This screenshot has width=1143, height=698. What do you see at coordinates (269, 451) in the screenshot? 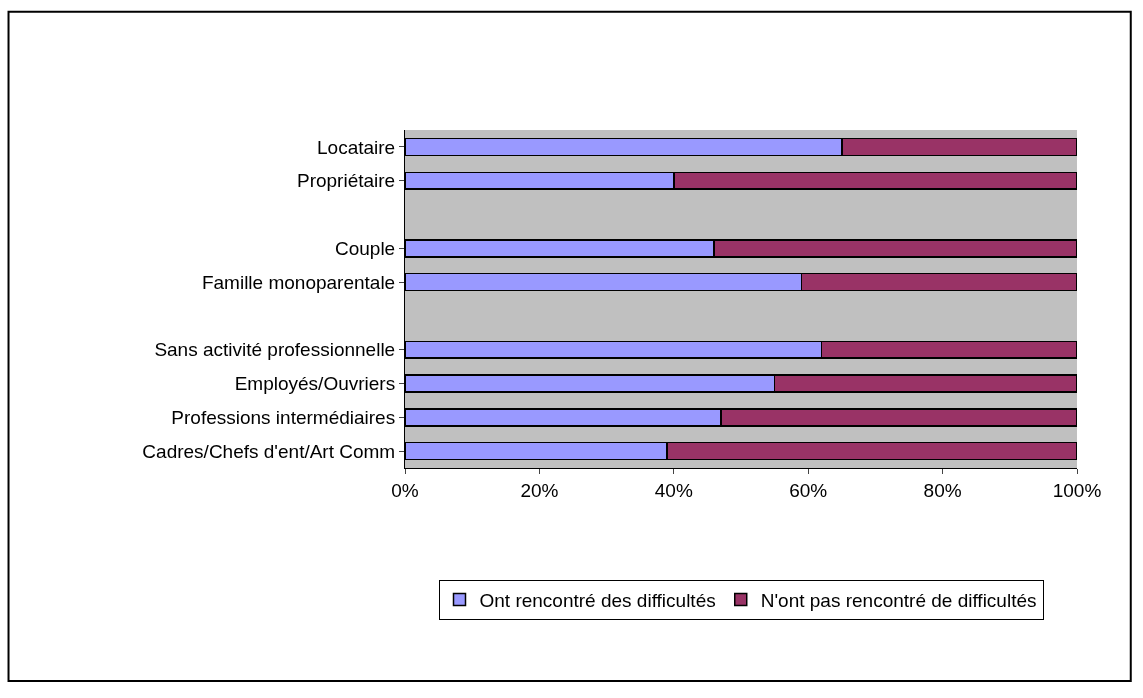
I see `y-tick-label: Cadres/Chefs d'ent/Art Comm` at bounding box center [269, 451].